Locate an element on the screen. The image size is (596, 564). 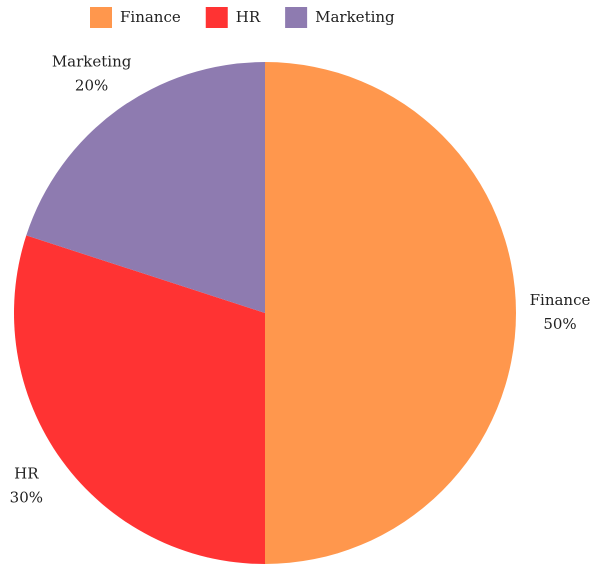
legend-label: HR is located at coordinates (248, 17).